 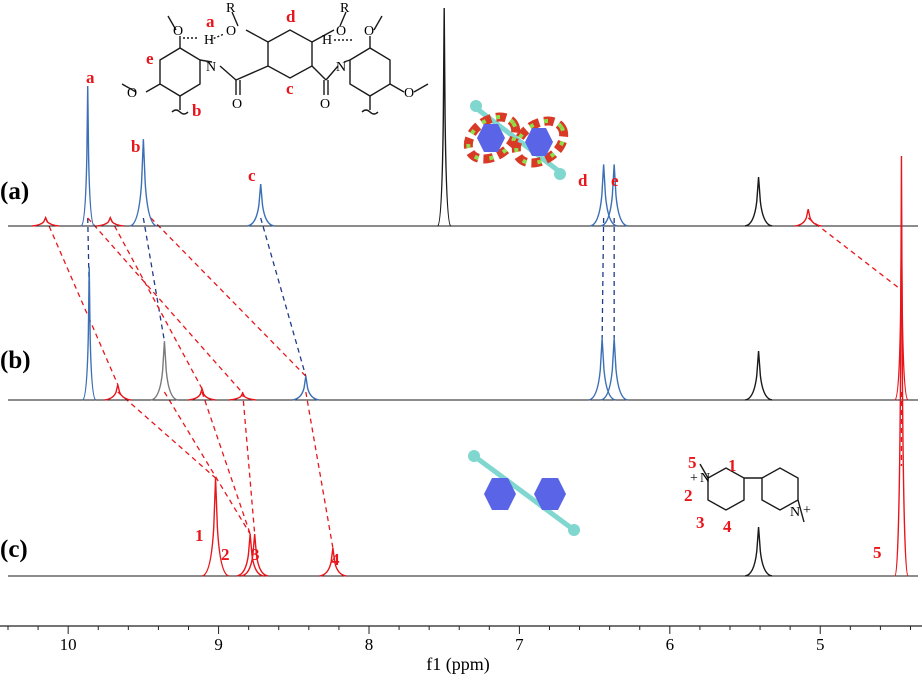 I want to click on structure-atom-5: 5, so click(x=692, y=462).